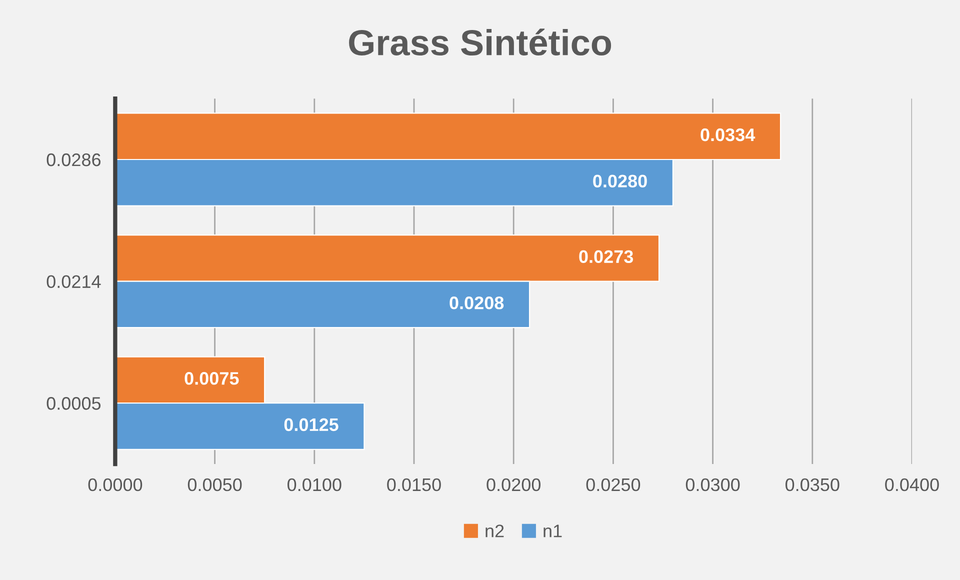 This screenshot has width=960, height=580. Describe the element at coordinates (480, 42) in the screenshot. I see `chart-title: Grass Sintético` at that location.